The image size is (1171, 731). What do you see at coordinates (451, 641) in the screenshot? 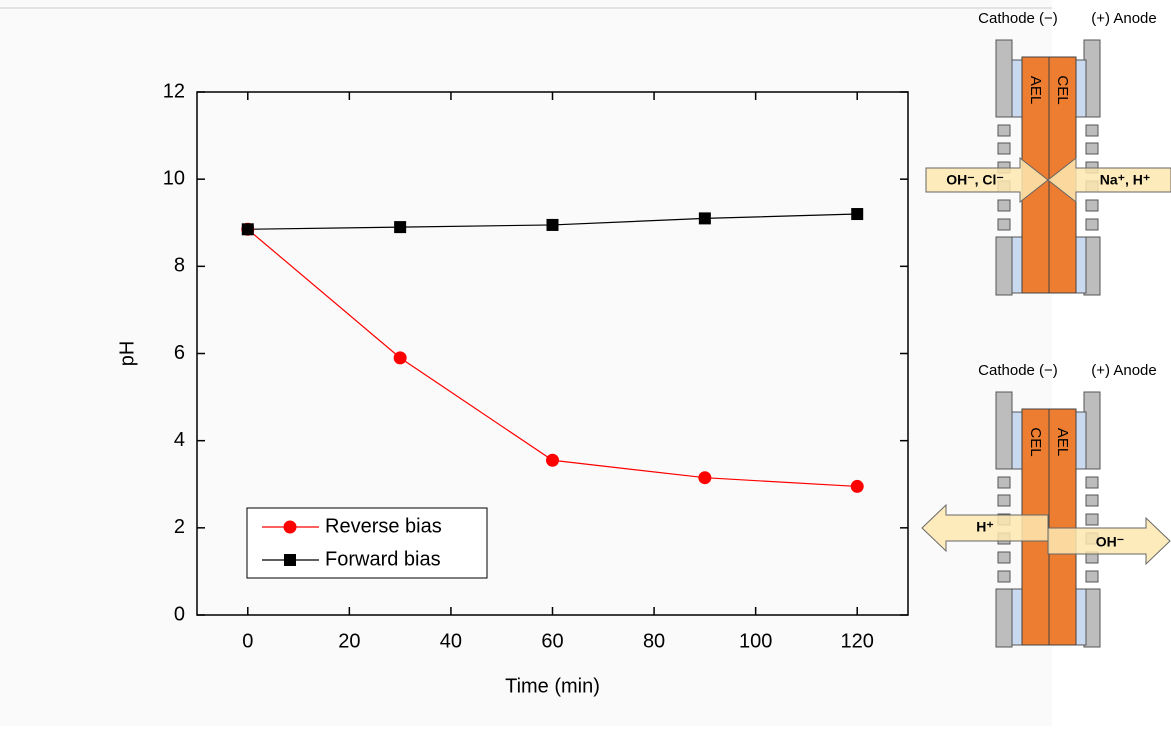
I see `x-tick-label: 40` at bounding box center [451, 641].